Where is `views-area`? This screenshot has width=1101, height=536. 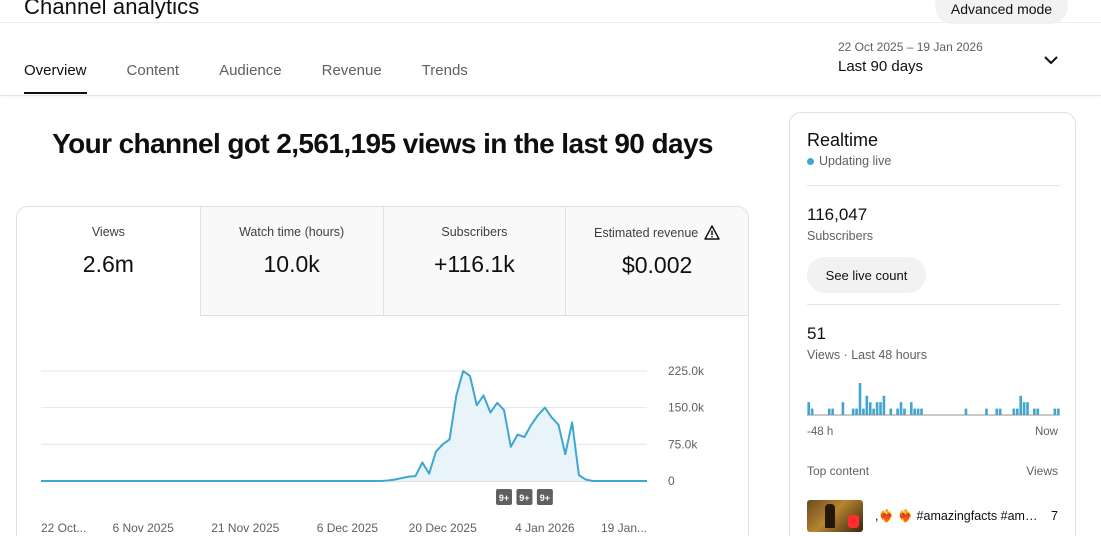
views-area is located at coordinates (344, 426).